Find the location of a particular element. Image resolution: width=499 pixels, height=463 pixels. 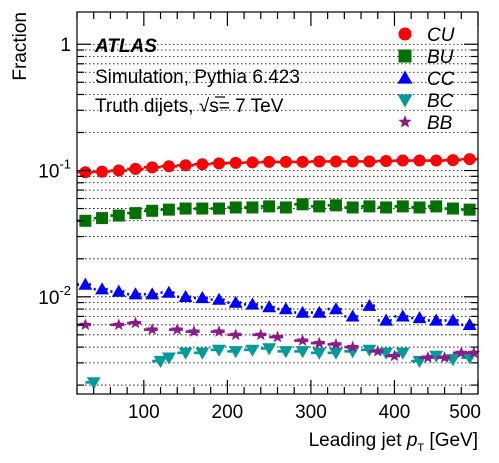

y-tick-label: 1 is located at coordinates (65, 45).